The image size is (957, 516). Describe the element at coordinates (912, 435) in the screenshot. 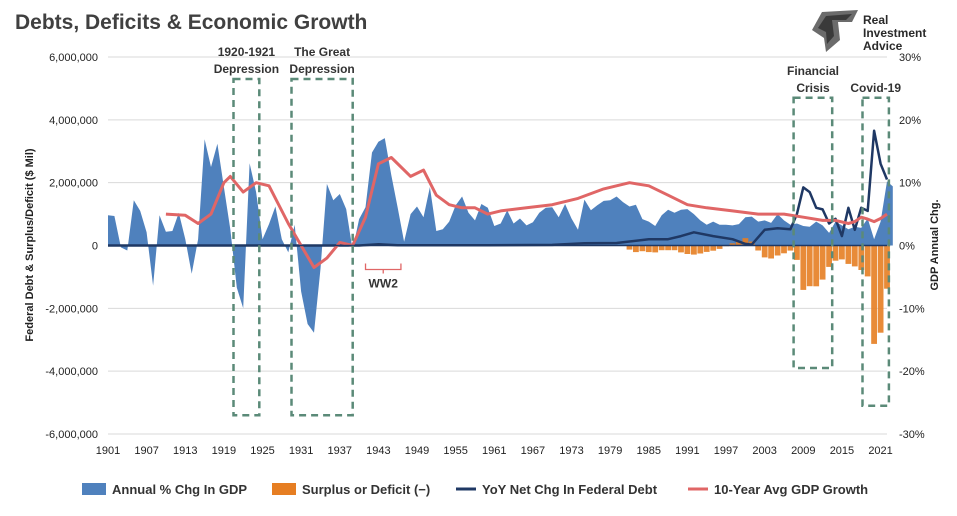

I see `y-right-tick-label: -30%` at that location.